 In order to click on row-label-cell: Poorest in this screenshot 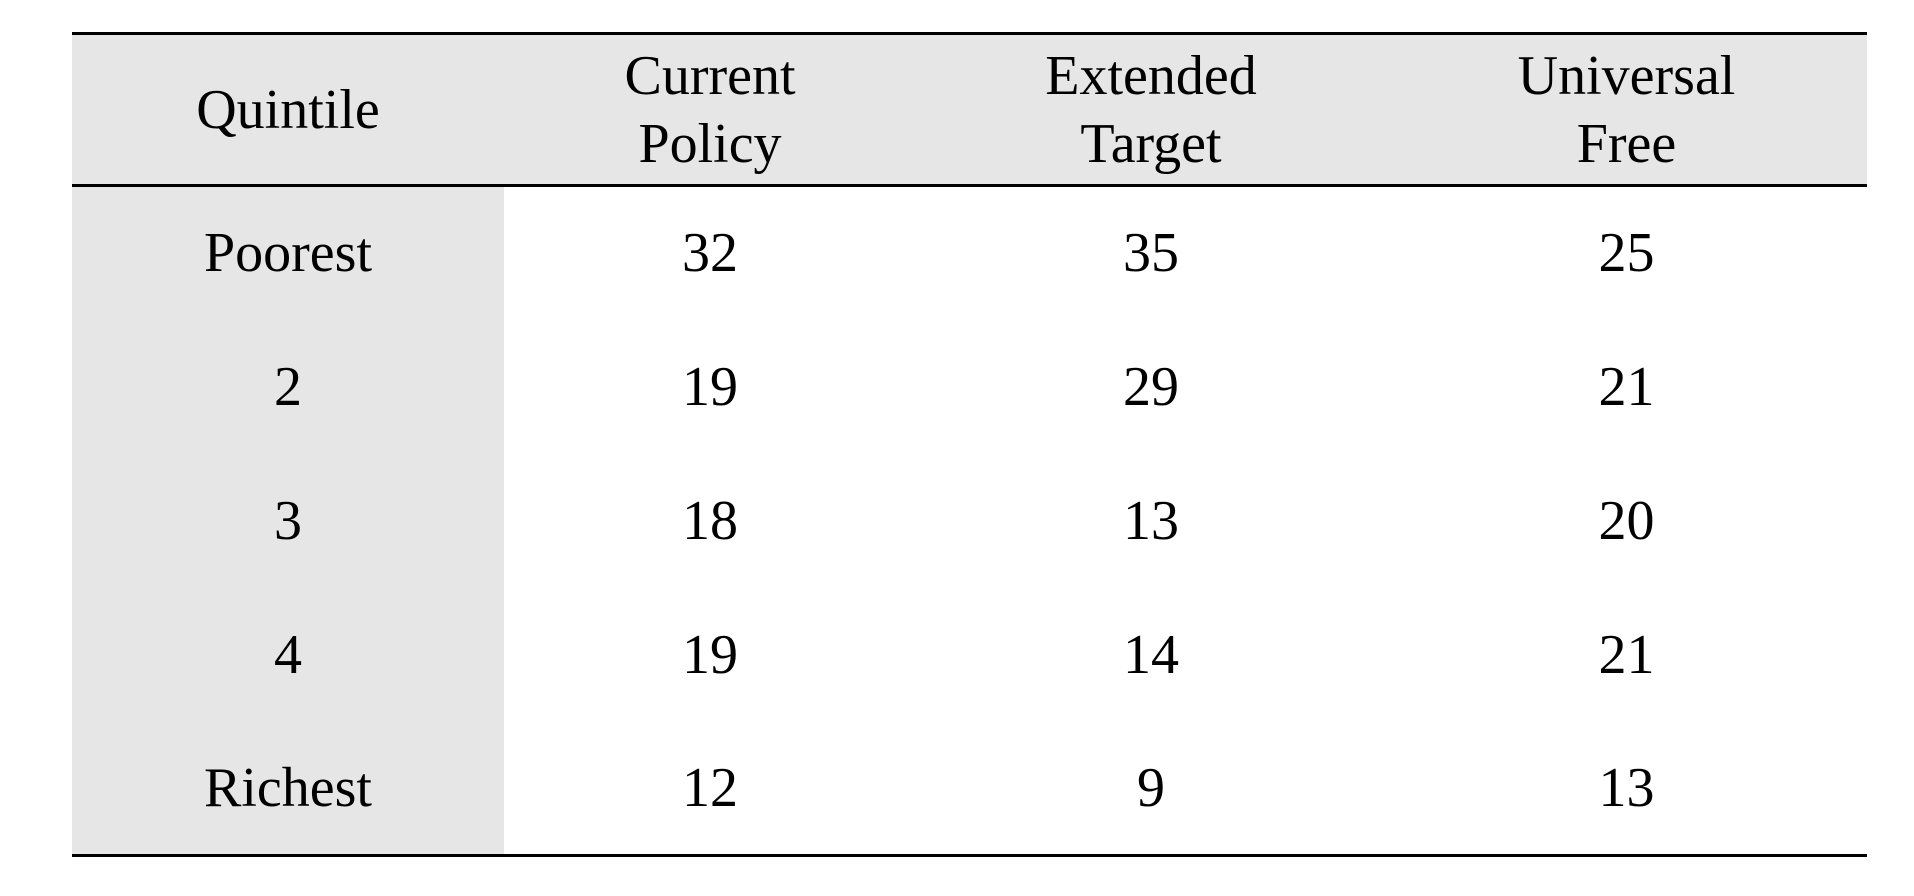, I will do `click(288, 252)`.